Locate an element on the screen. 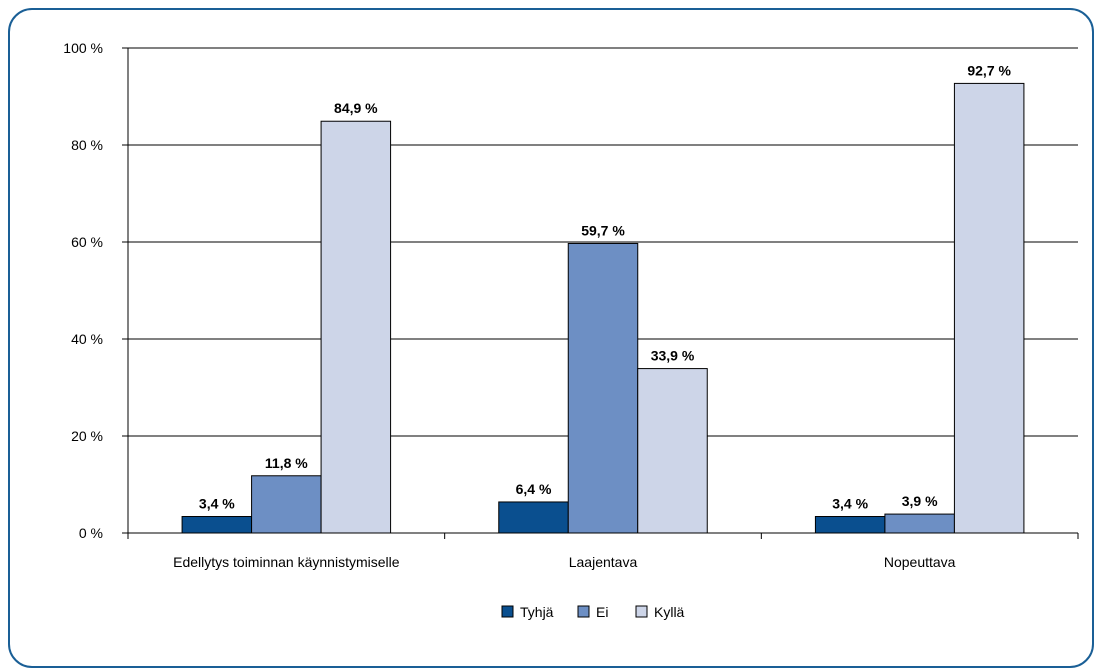 Image resolution: width=1098 pixels, height=668 pixels. legend: Tyhjä Ei Kyllä is located at coordinates (593, 612).